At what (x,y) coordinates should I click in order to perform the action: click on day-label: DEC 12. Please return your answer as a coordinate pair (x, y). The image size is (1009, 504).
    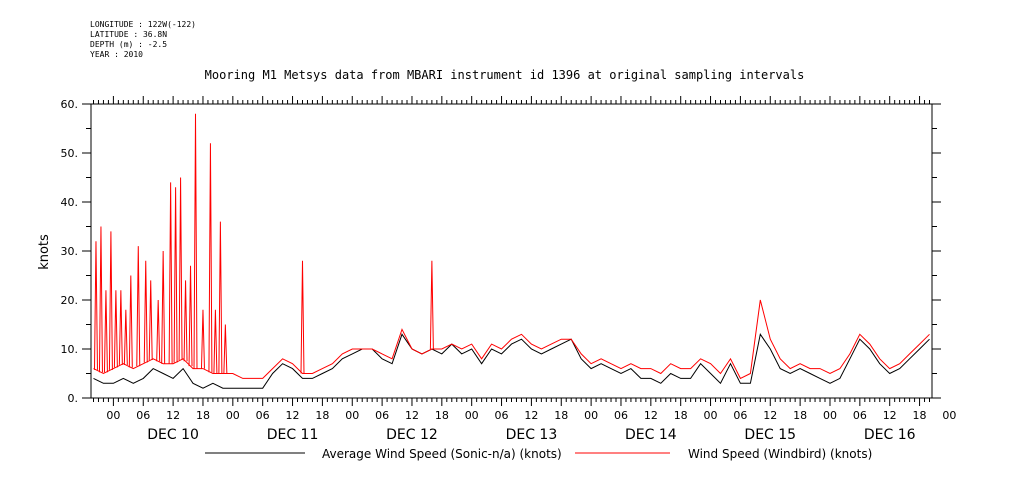
    Looking at the image, I should click on (412, 435).